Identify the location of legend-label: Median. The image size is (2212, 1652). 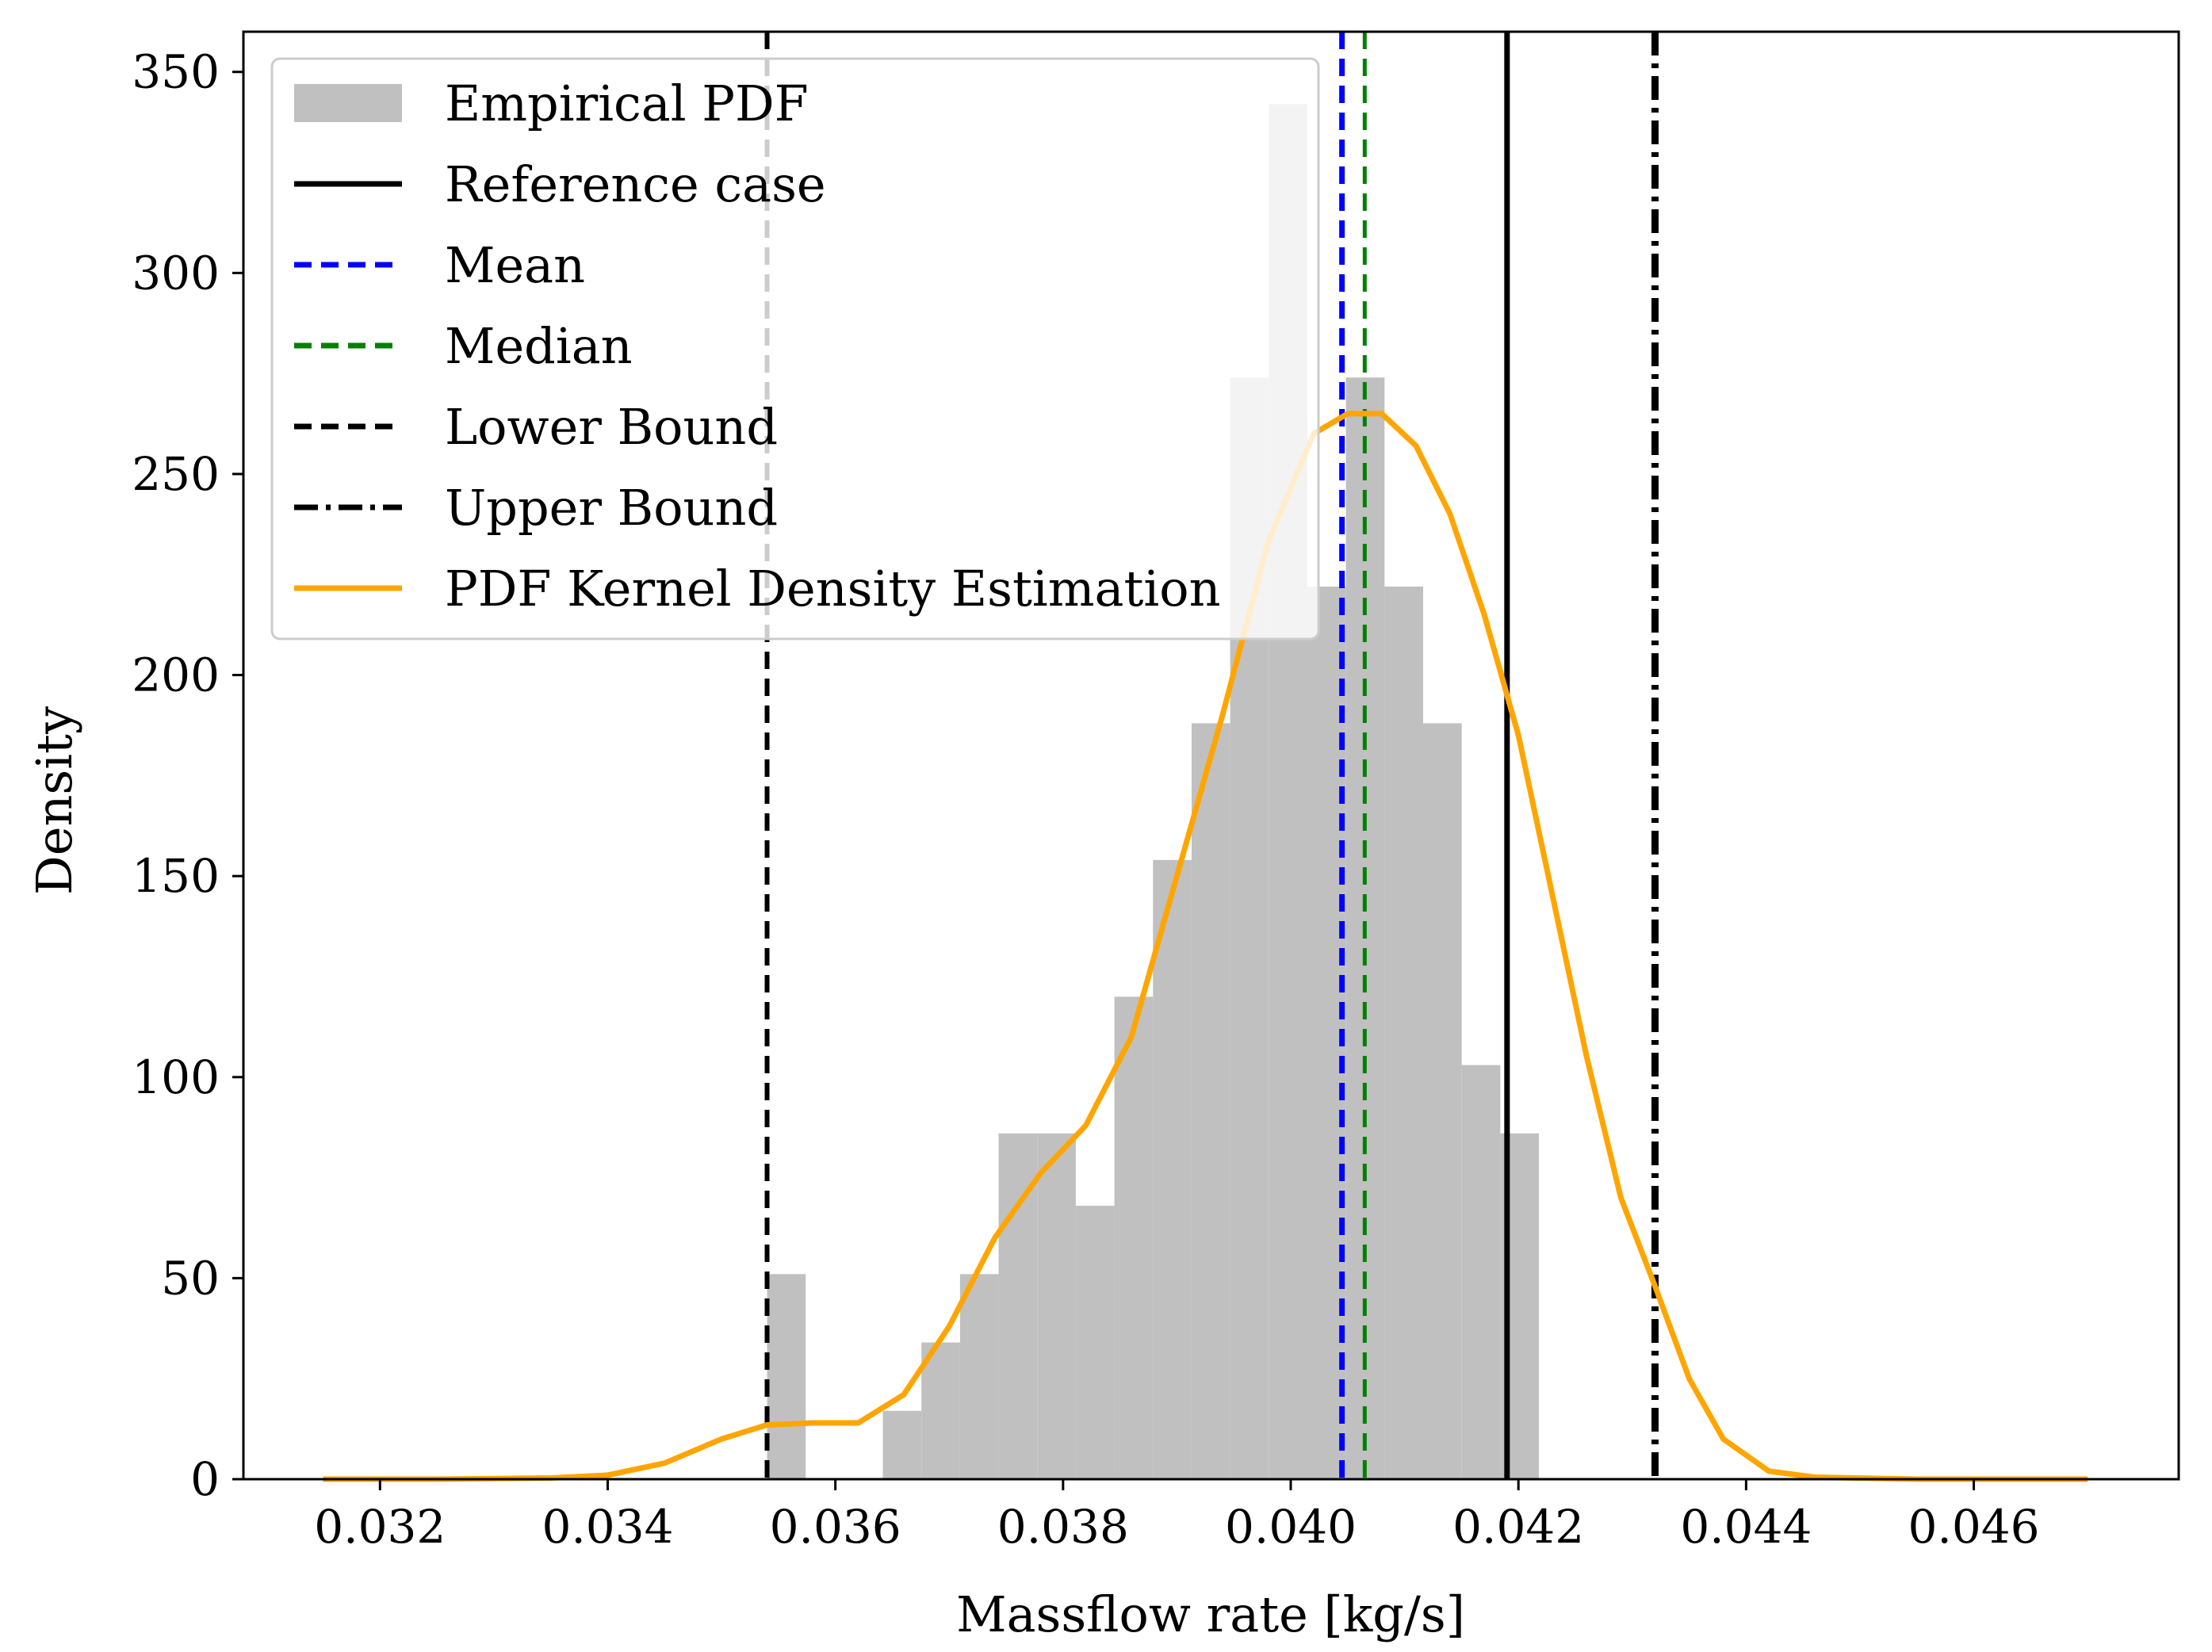
(539, 346).